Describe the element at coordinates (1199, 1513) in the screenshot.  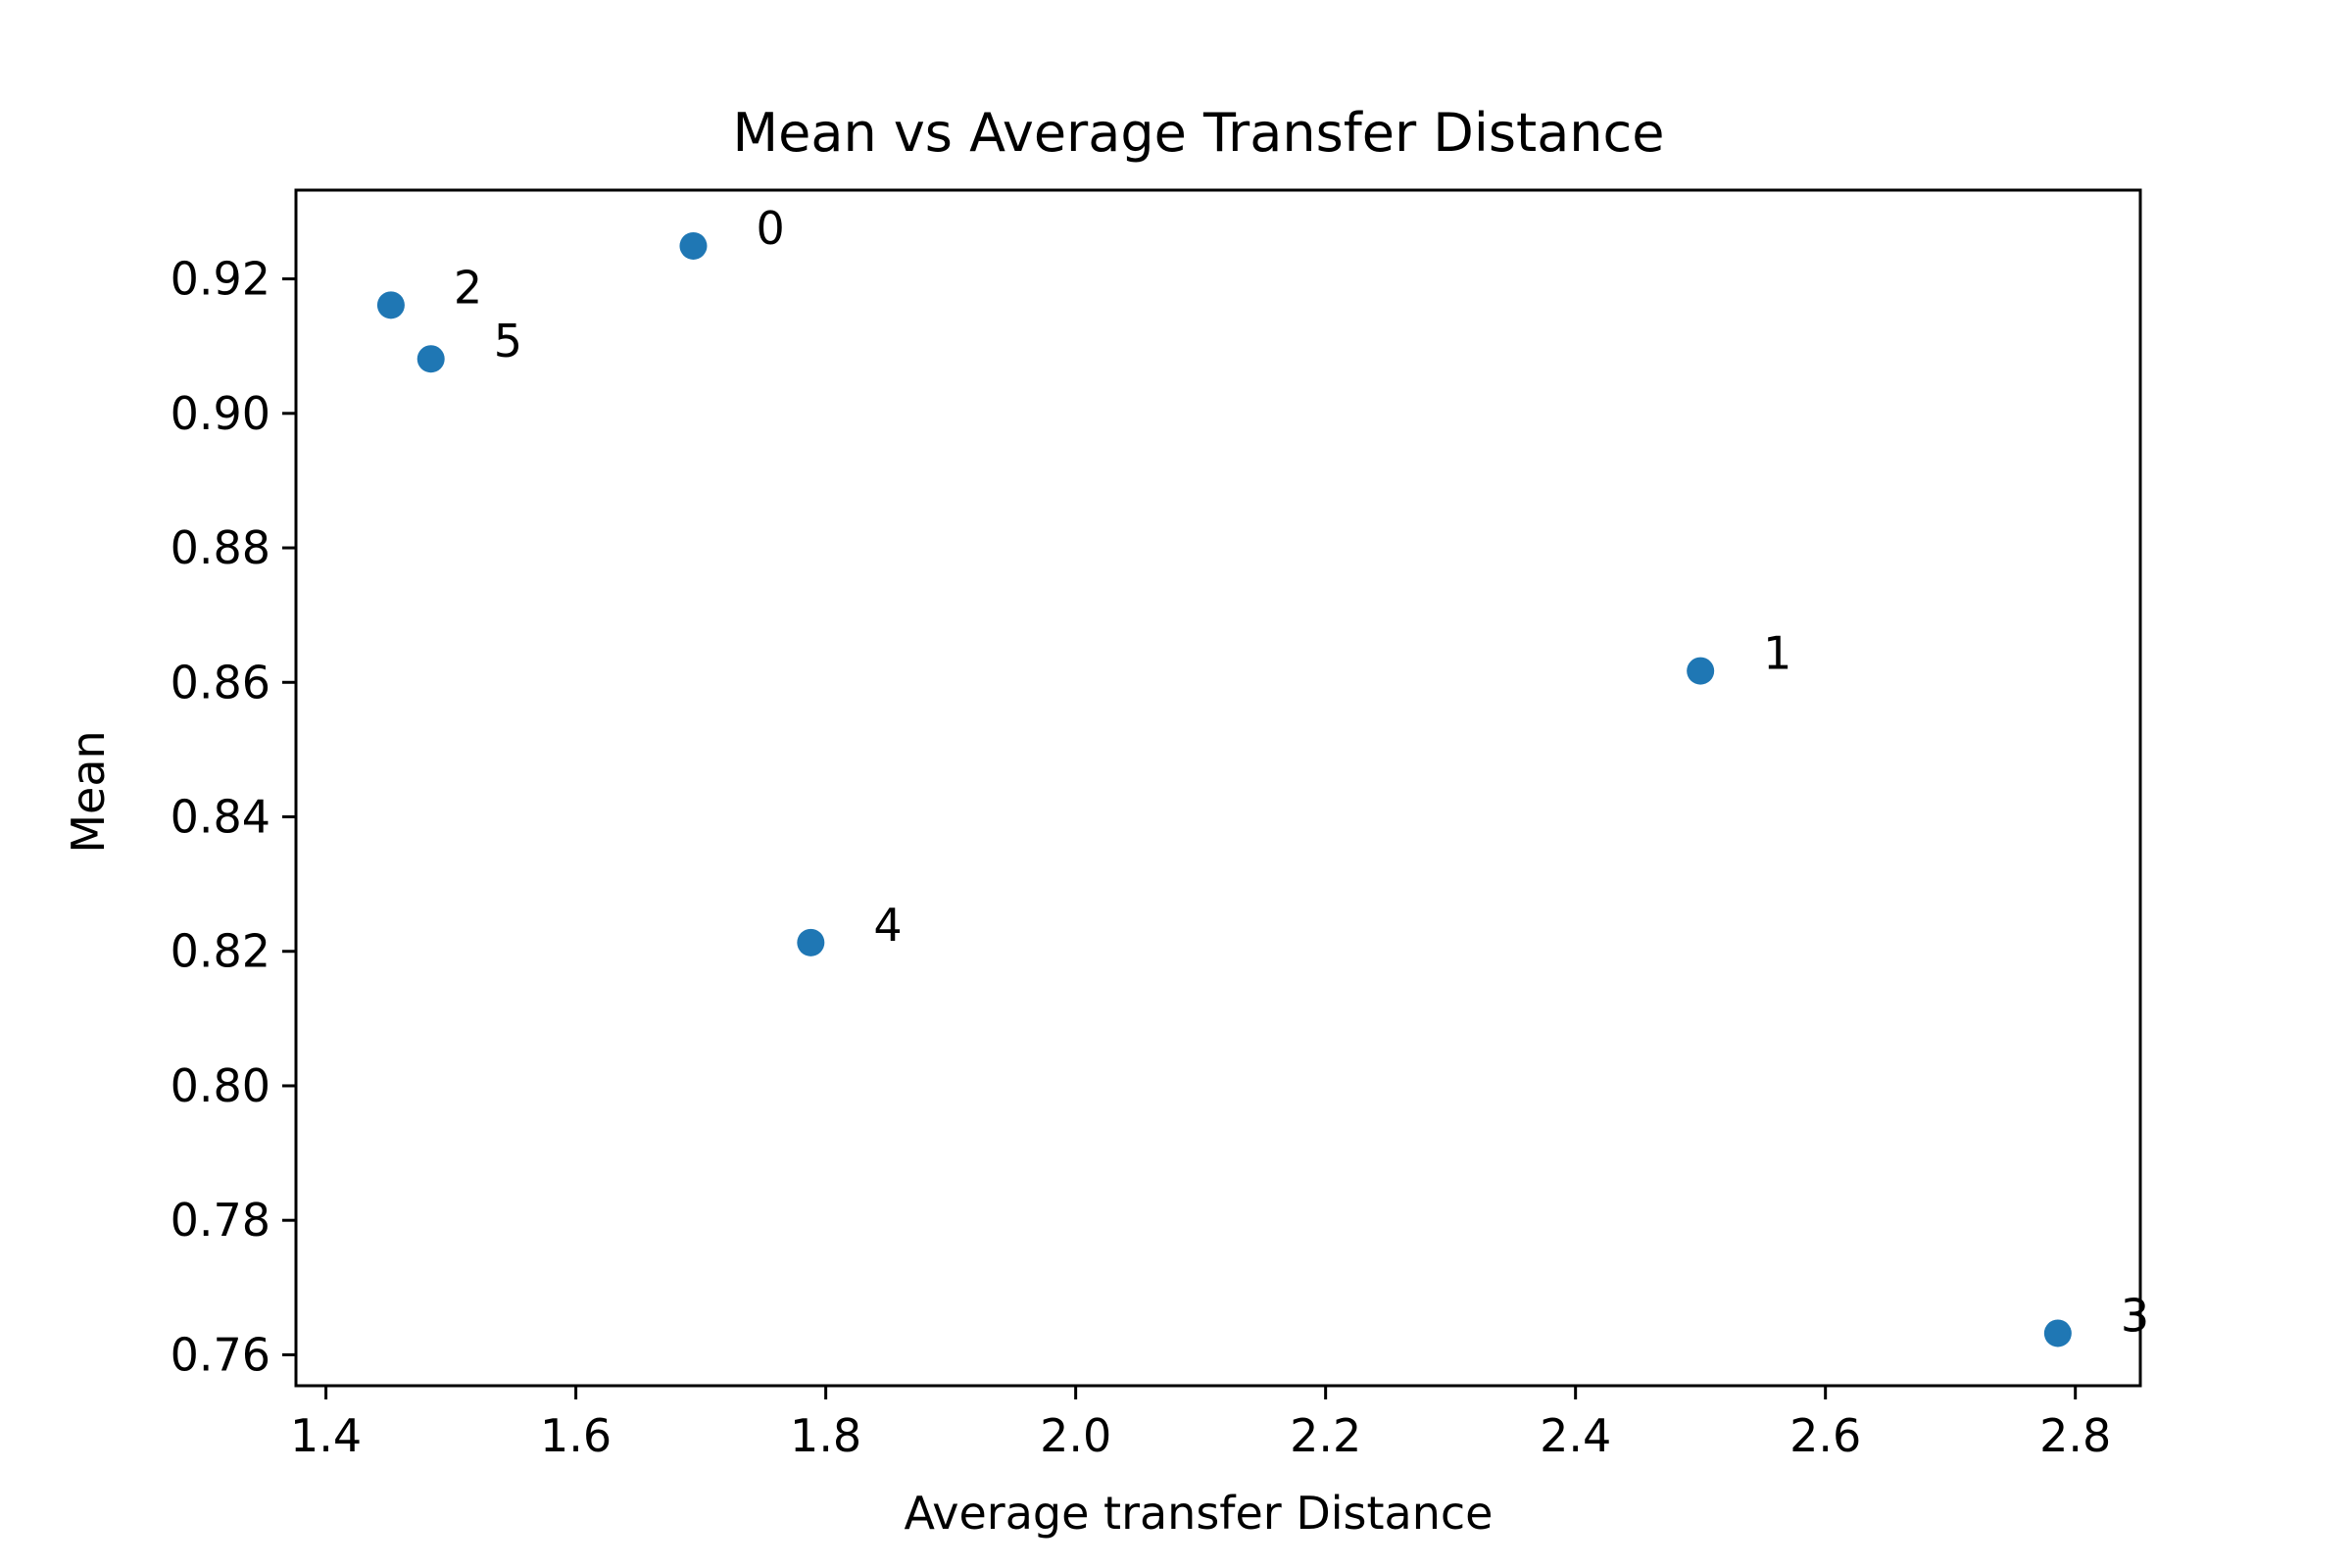
I see `x-axis-label: Average transfer Distance` at that location.